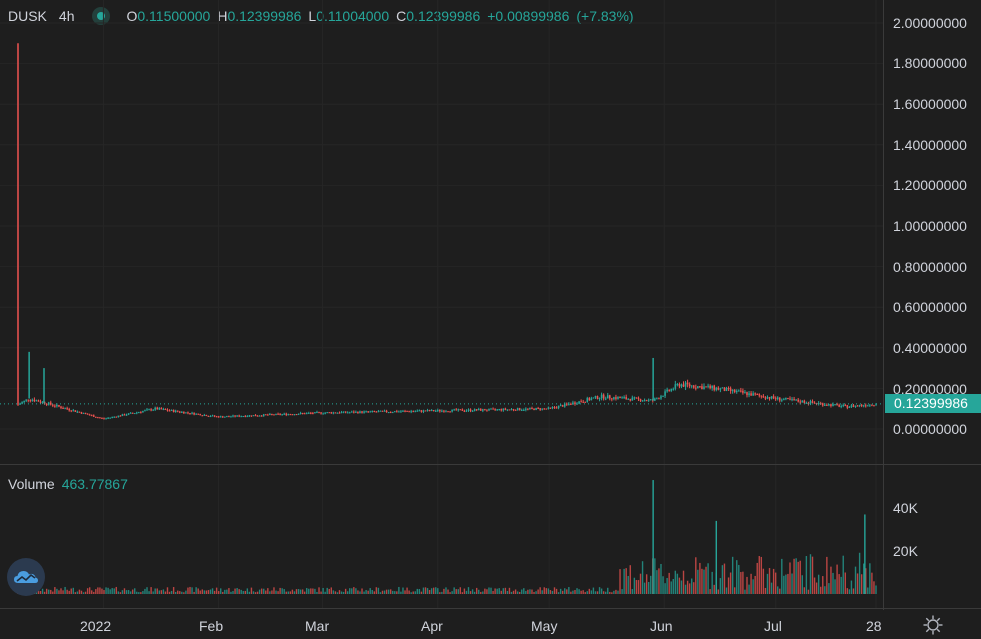 Image resolution: width=981 pixels, height=639 pixels. What do you see at coordinates (101, 16) in the screenshot?
I see `market-status-icon` at bounding box center [101, 16].